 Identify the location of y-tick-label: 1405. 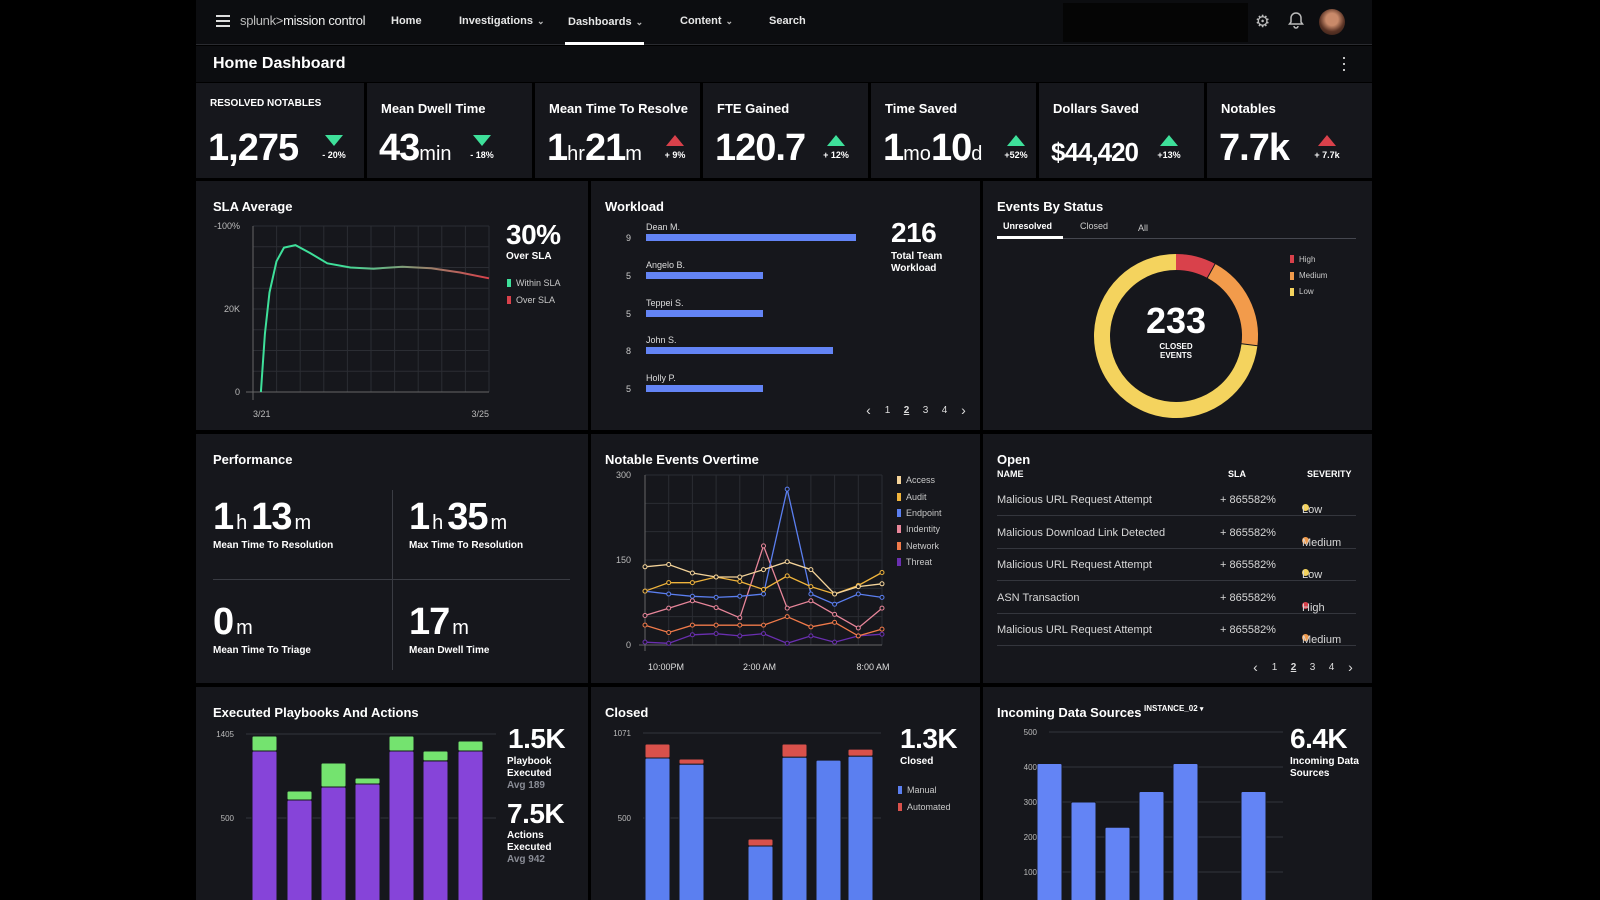
(225, 734).